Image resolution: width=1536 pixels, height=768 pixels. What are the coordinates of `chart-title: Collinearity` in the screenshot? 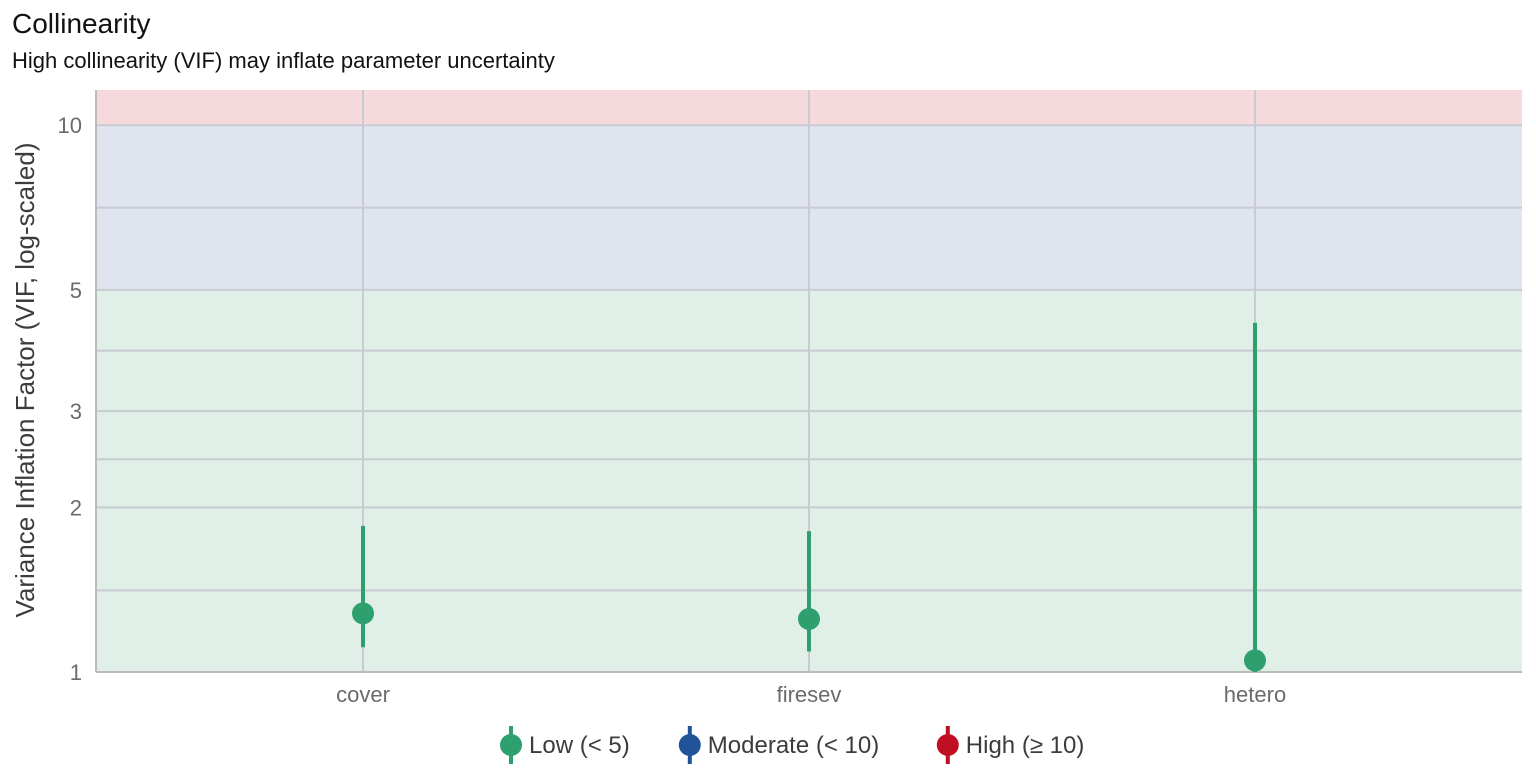 It's located at (81, 23).